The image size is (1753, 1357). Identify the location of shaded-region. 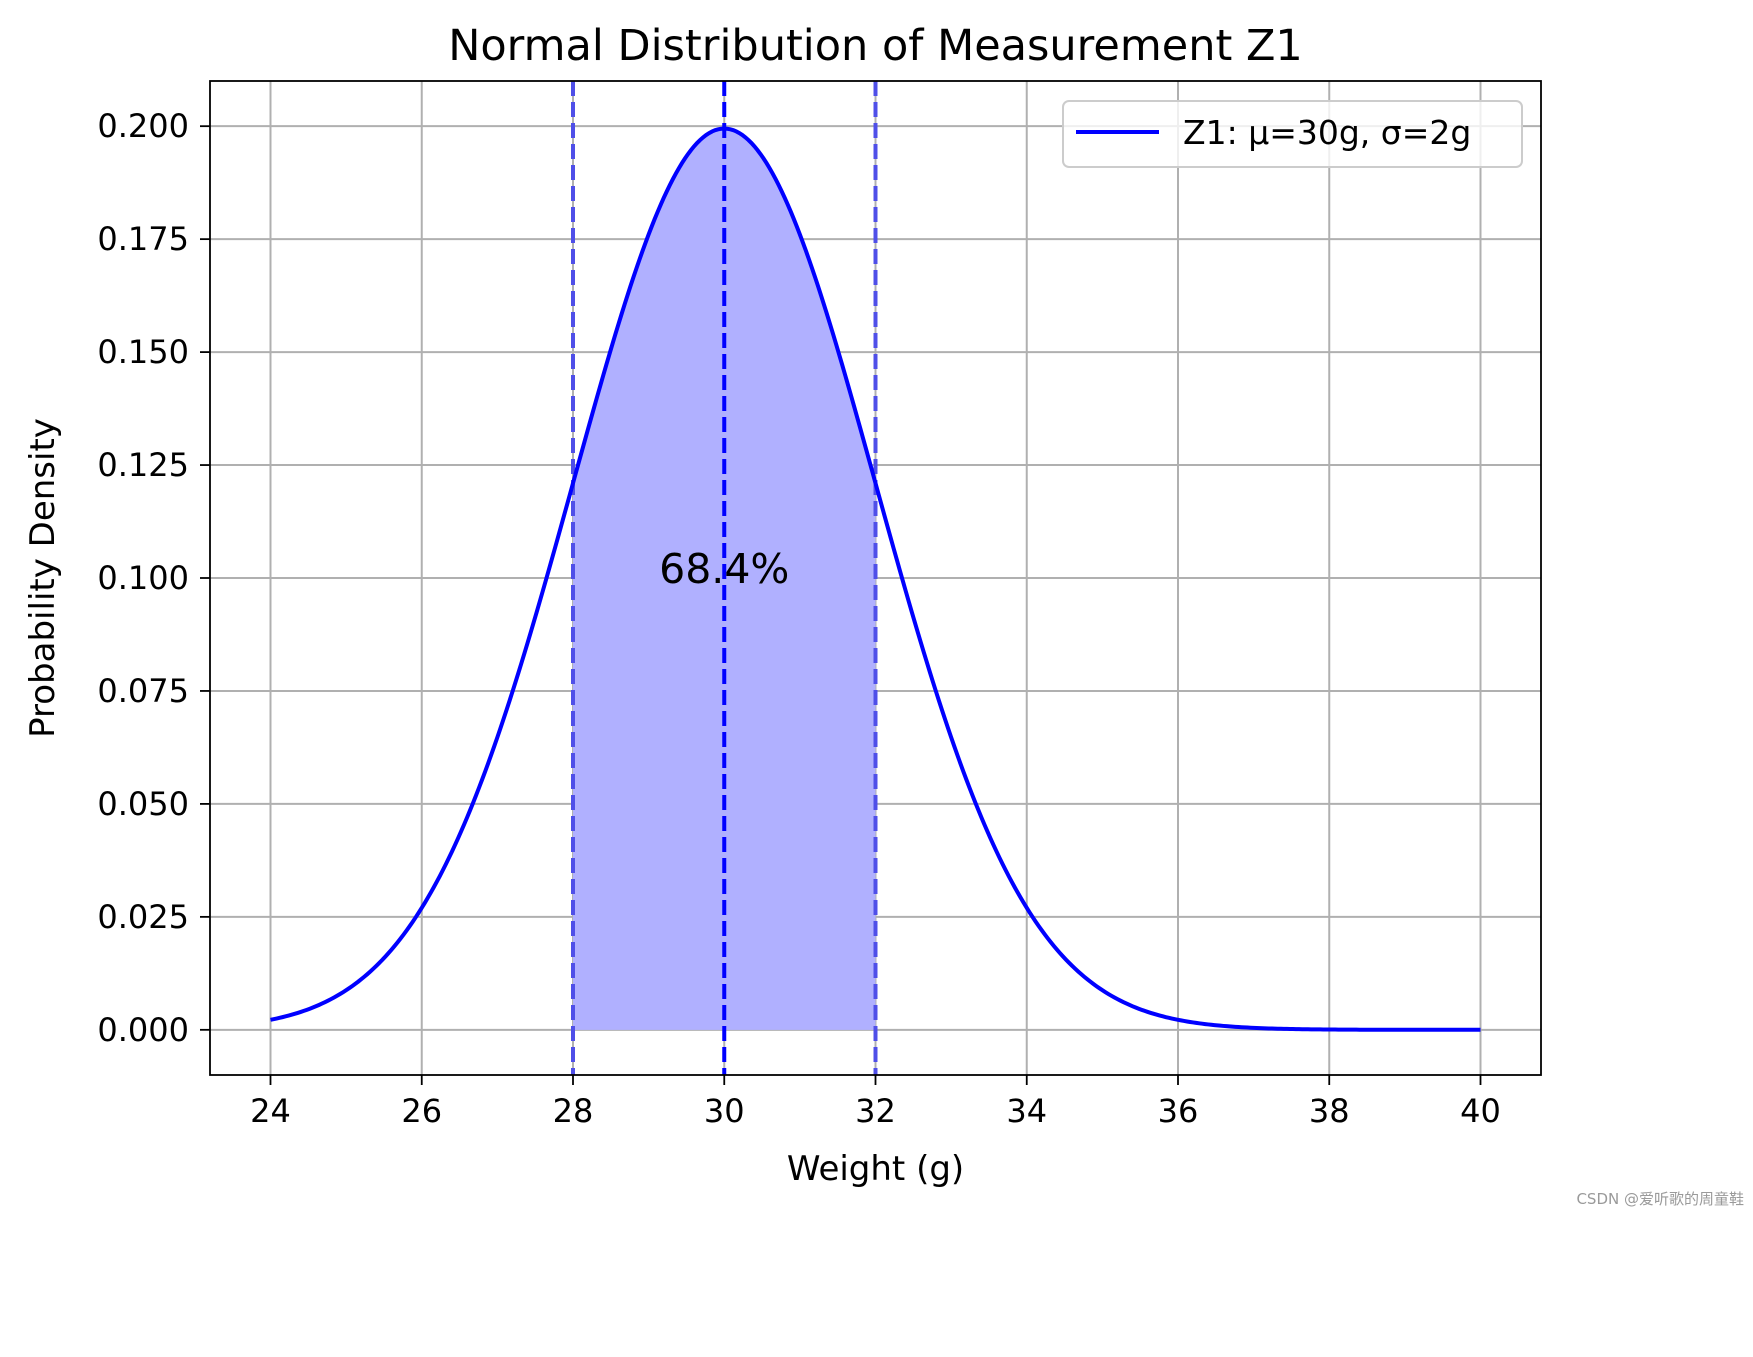
(724, 579).